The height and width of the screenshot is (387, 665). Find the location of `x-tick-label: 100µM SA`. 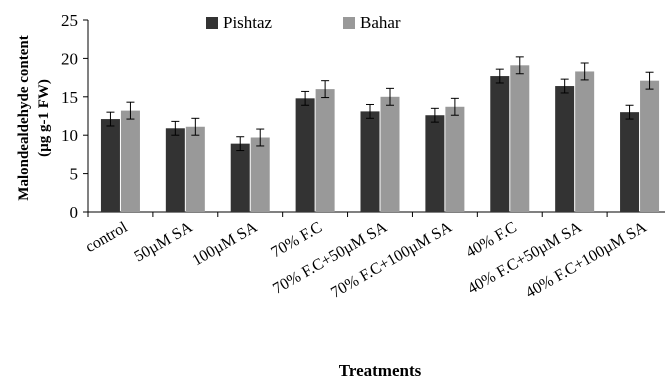

x-tick-label: 100µM SA is located at coordinates (224, 244).